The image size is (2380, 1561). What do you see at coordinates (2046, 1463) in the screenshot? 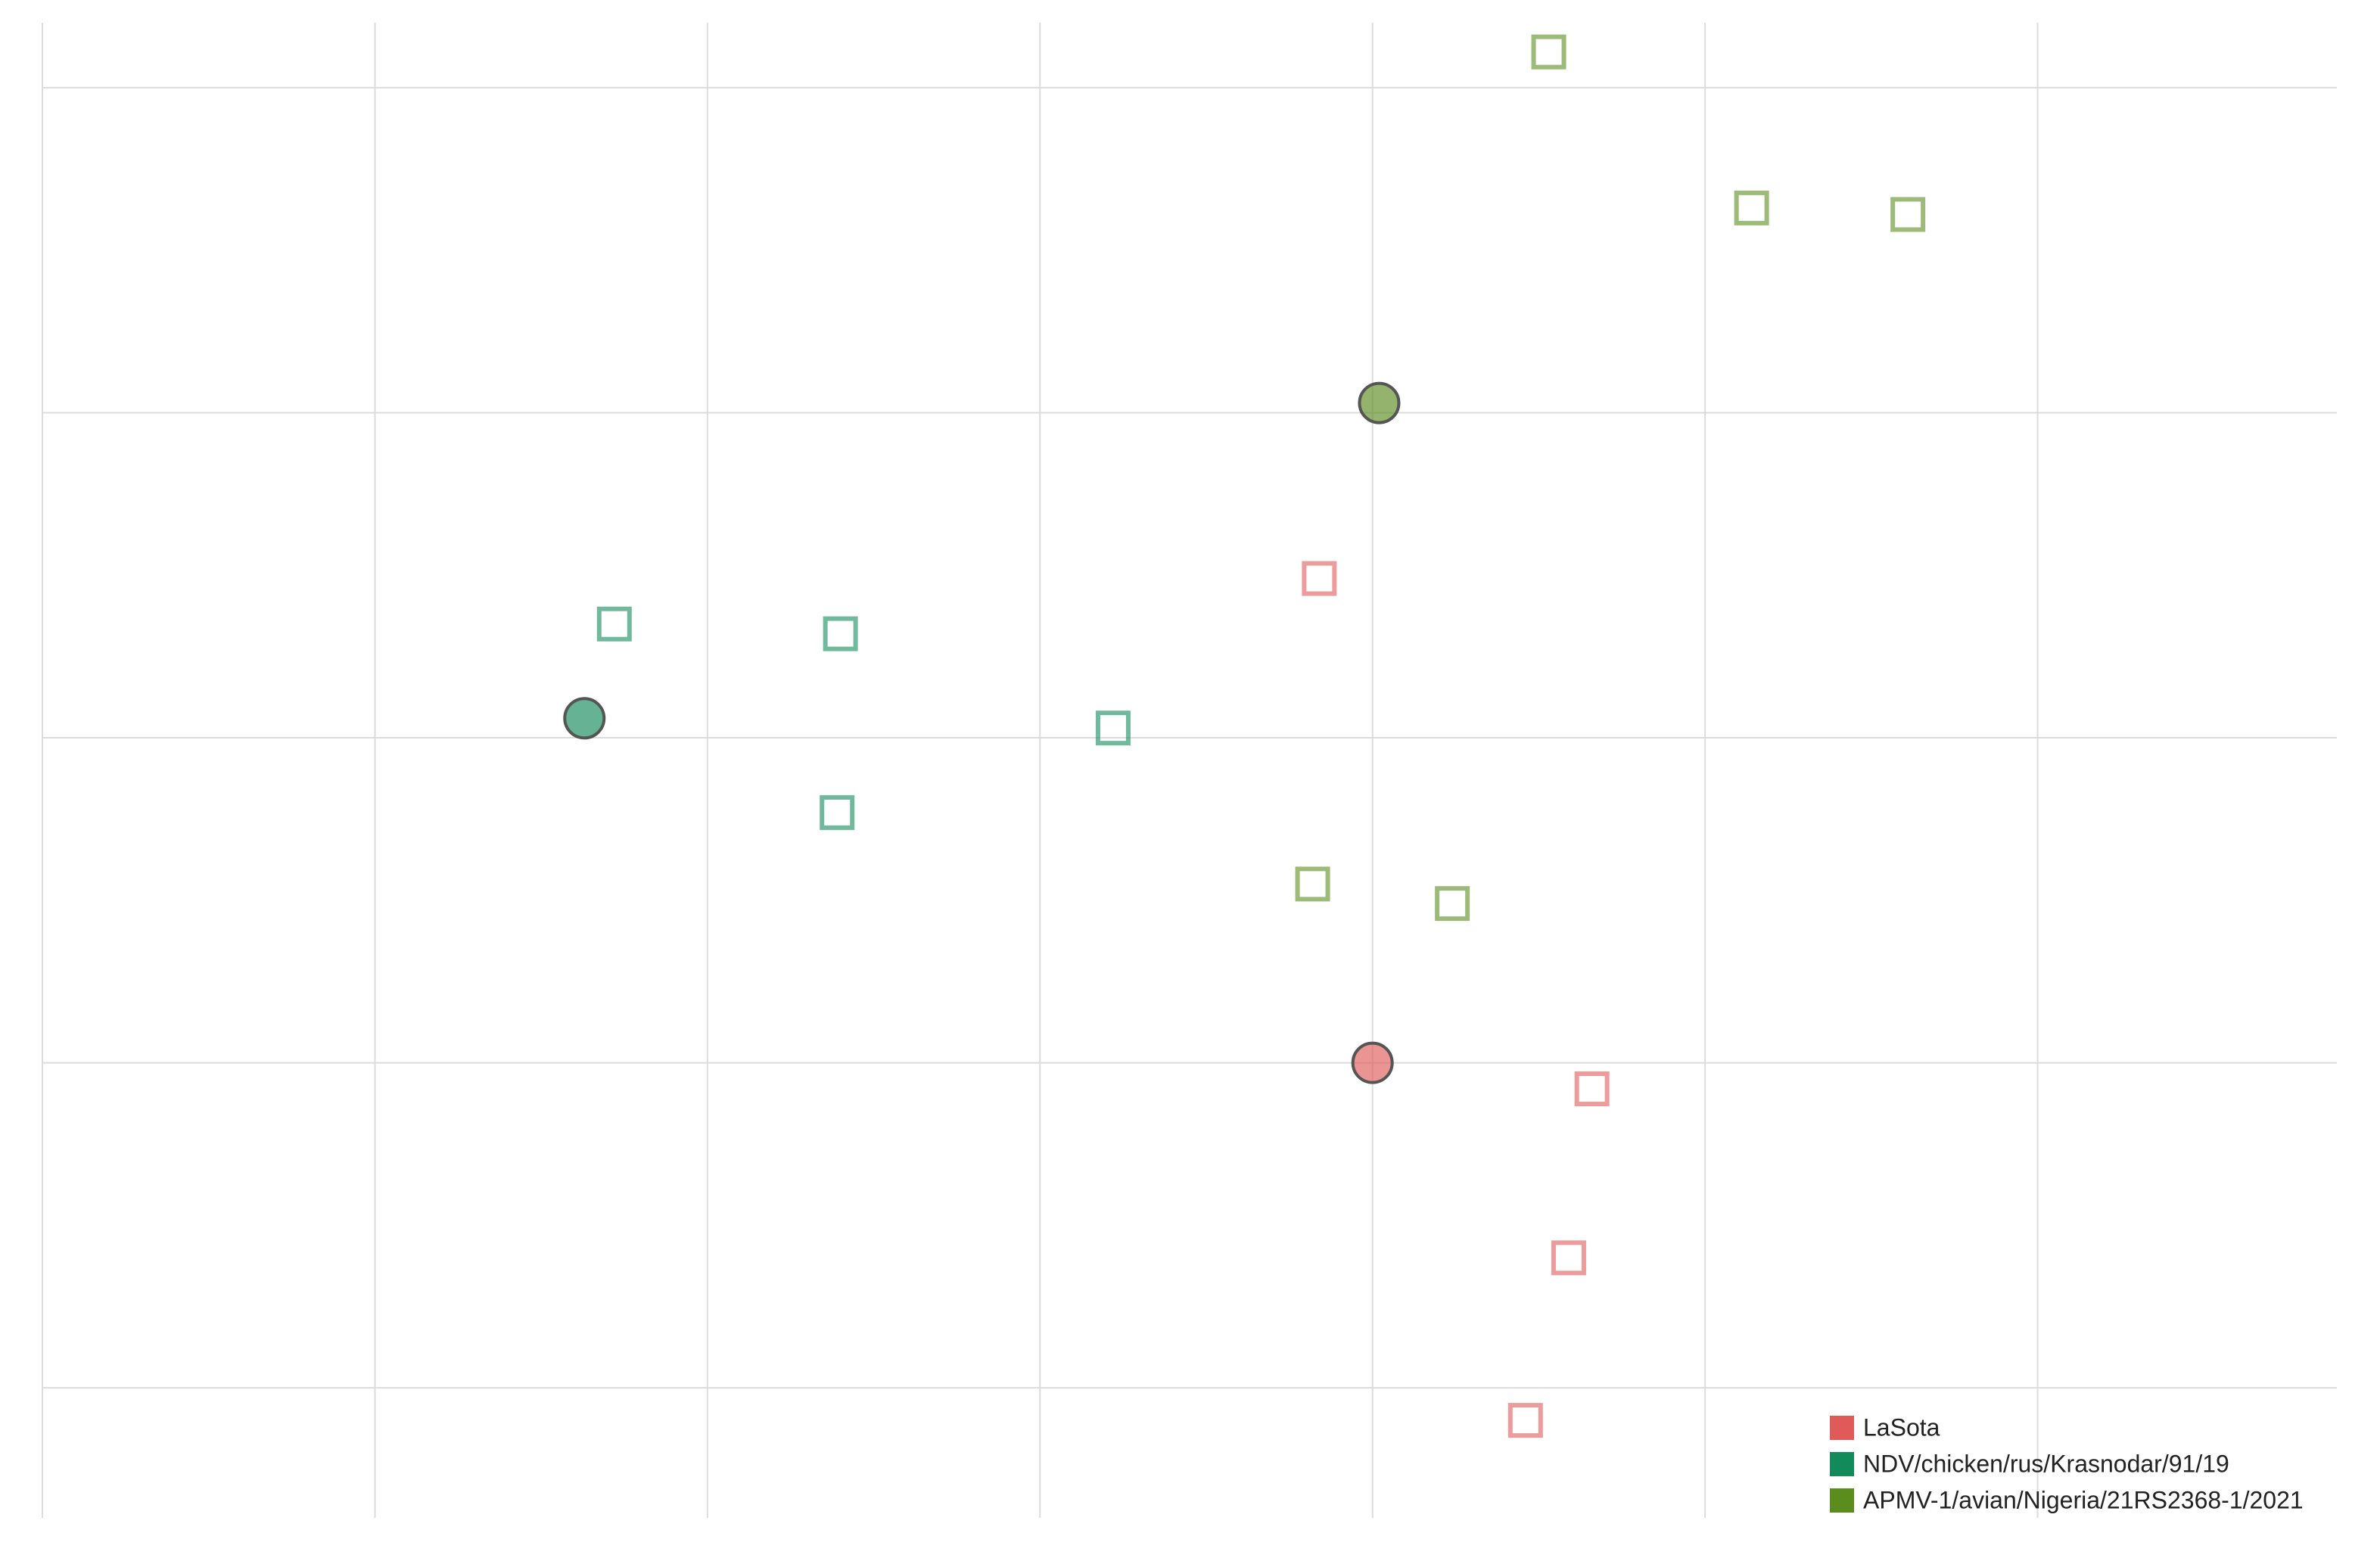
I see `legend-label: NDV/chicken/rus/Krasnodar/91/19` at bounding box center [2046, 1463].